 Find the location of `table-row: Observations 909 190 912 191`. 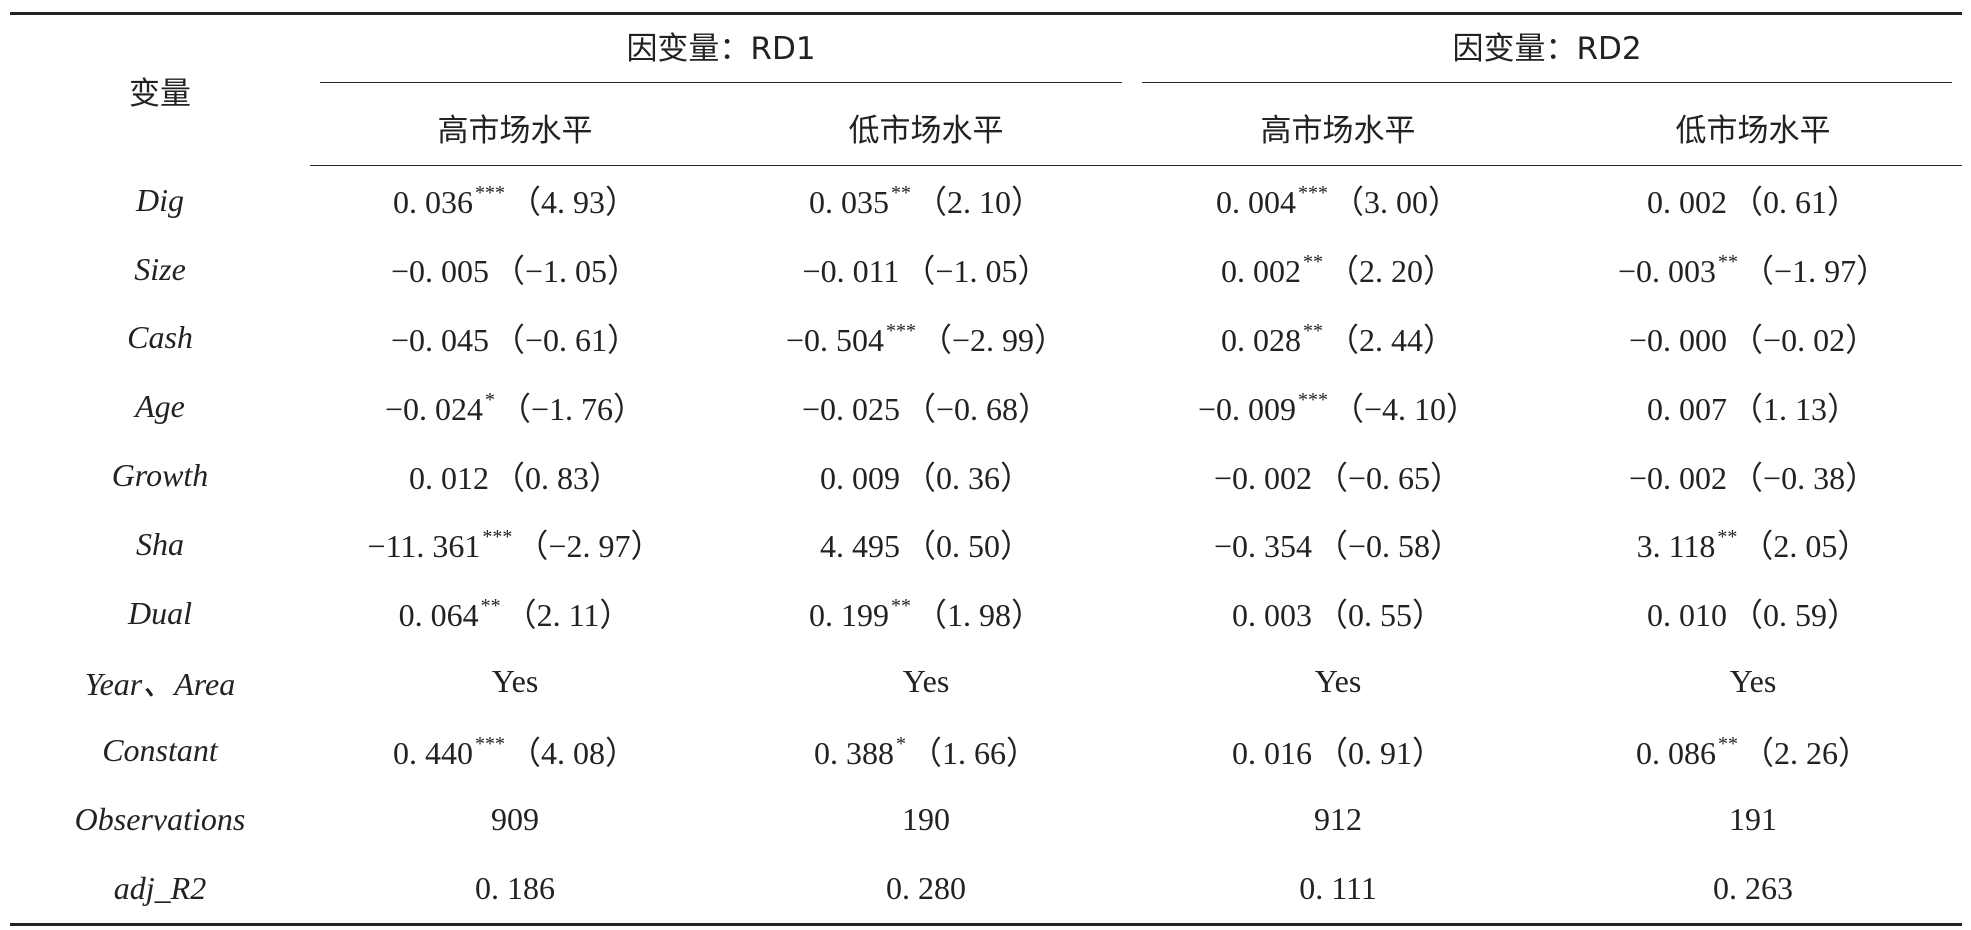

table-row: Observations 909 190 912 191 is located at coordinates (986, 819).